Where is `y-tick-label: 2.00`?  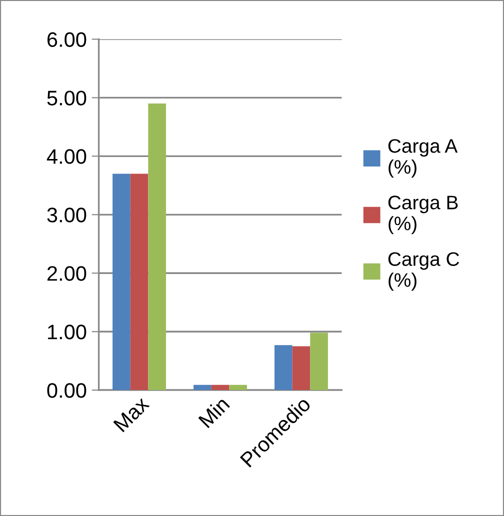
y-tick-label: 2.00 is located at coordinates (66, 273).